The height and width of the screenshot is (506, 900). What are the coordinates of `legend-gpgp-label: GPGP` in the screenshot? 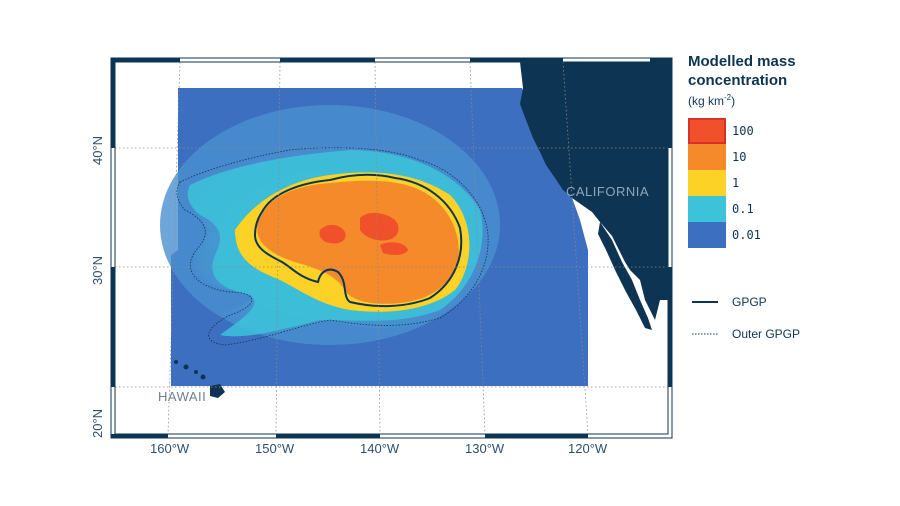 It's located at (749, 302).